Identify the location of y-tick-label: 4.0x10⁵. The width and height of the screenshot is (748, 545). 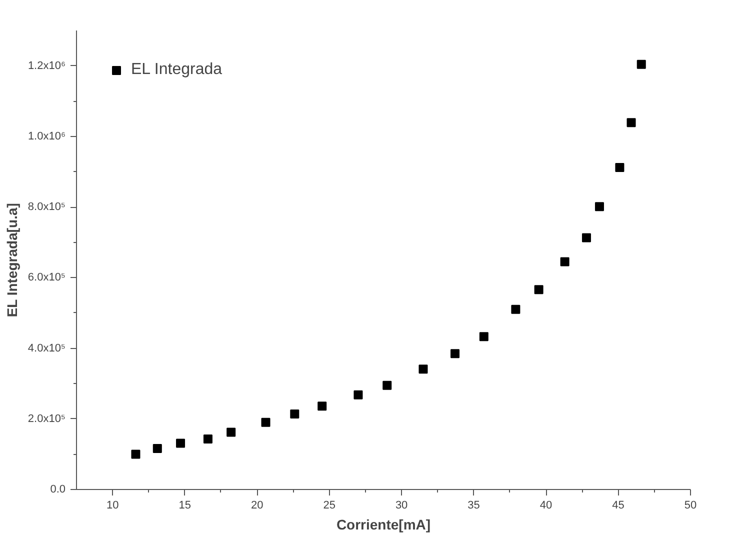
(47, 348).